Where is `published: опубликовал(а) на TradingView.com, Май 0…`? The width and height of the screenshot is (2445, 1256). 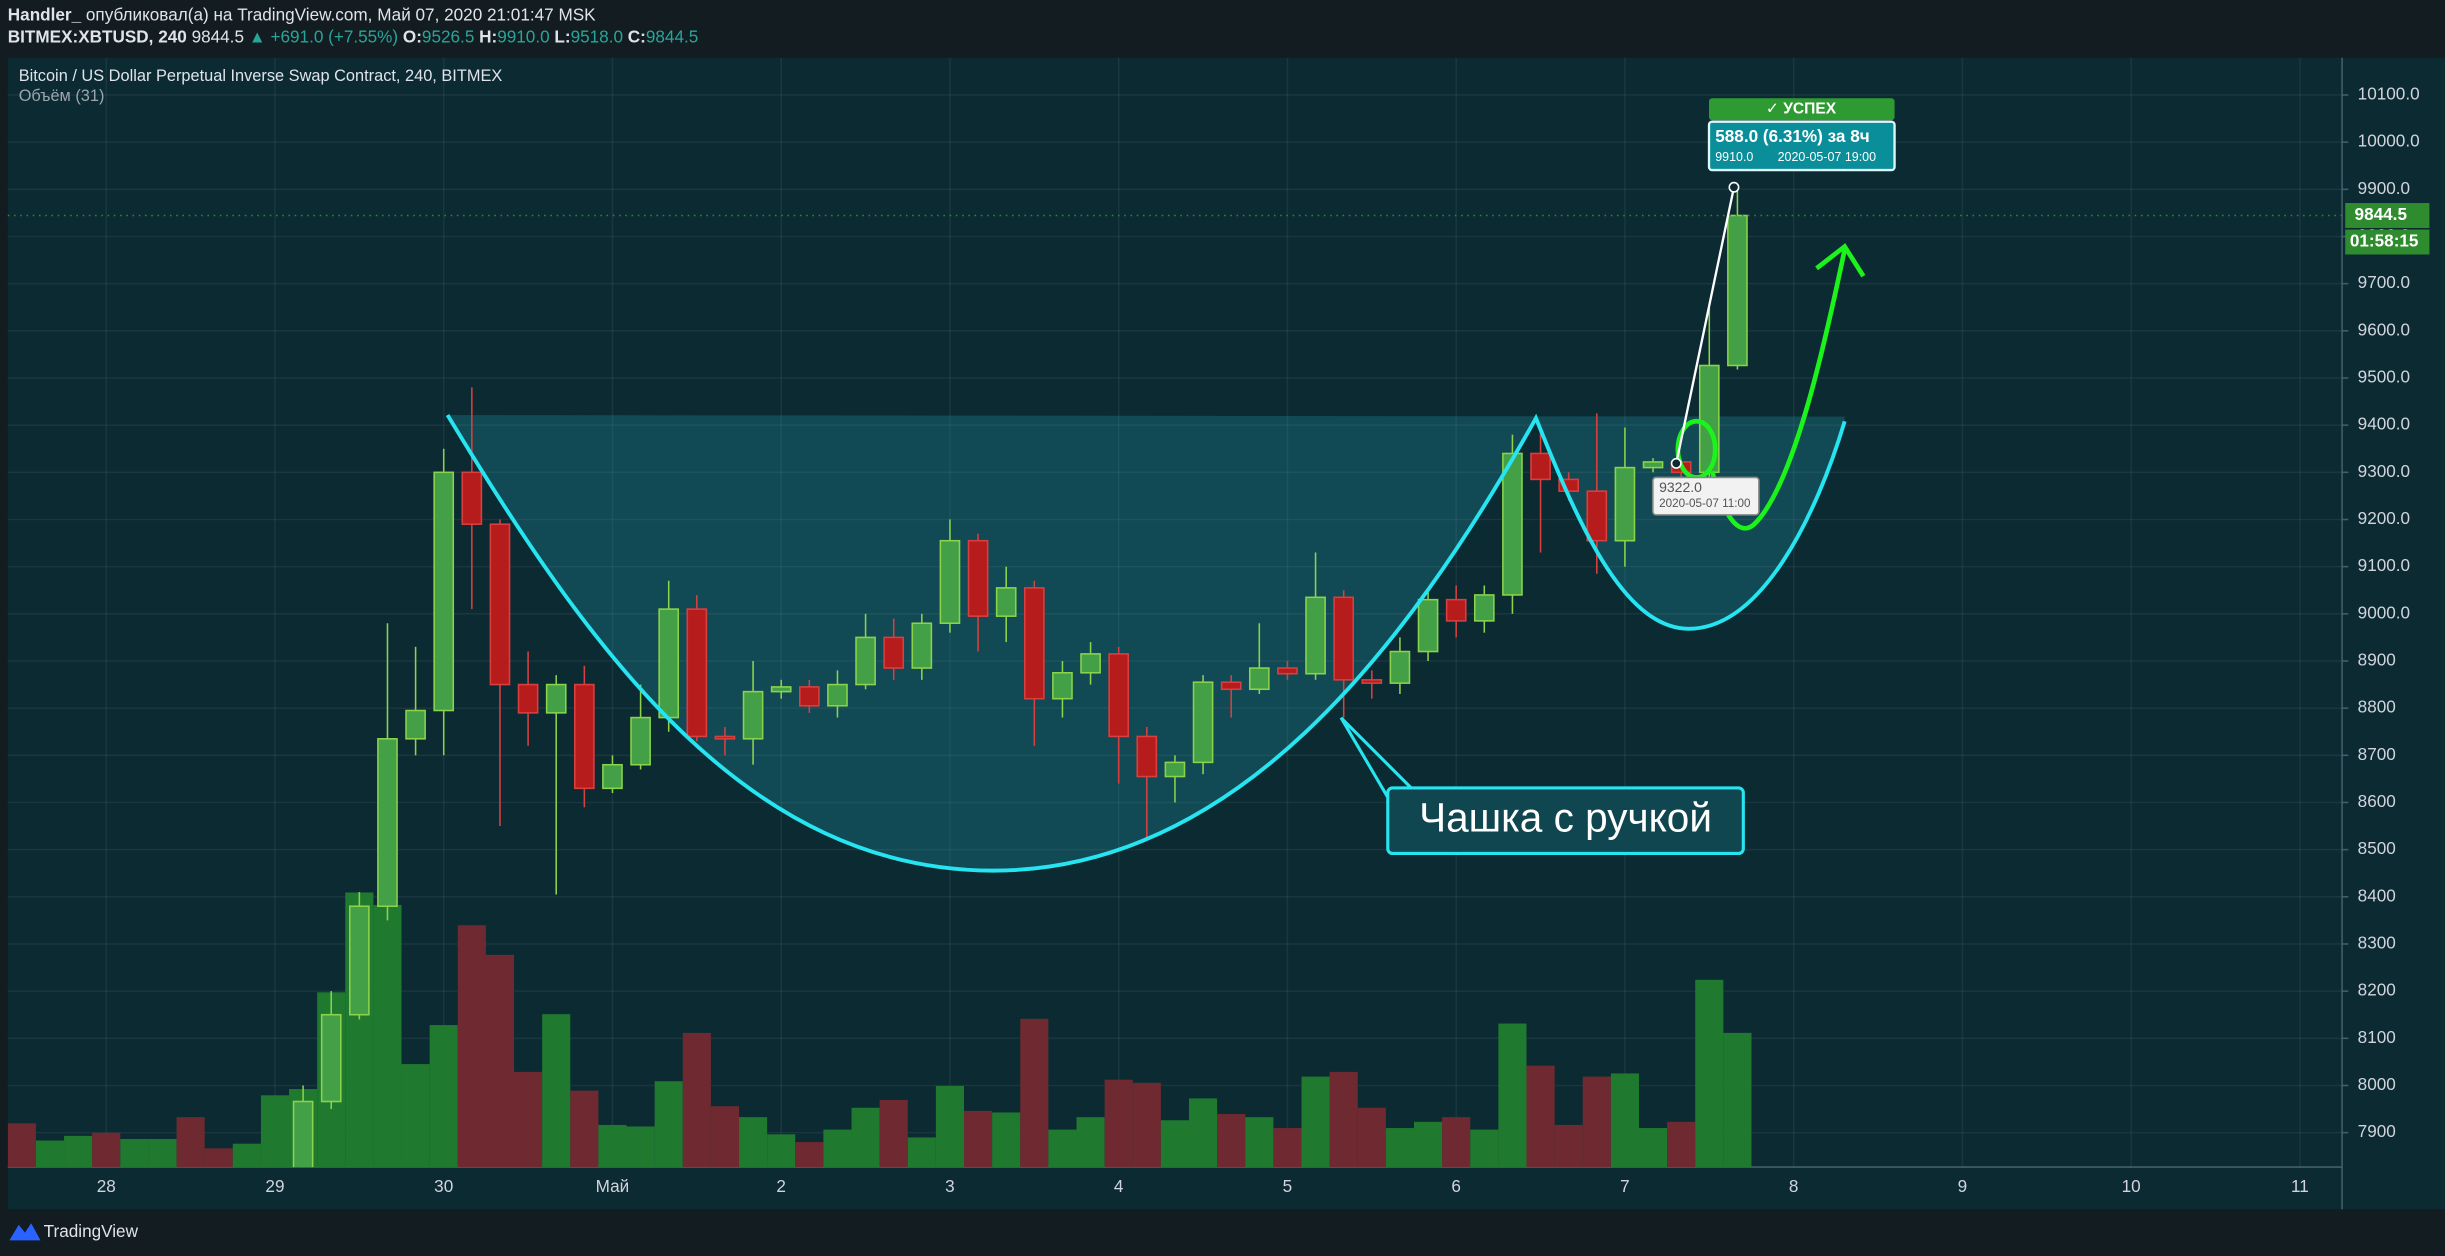
published: опубликовал(а) на TradingView.com, Май 0… is located at coordinates (341, 14).